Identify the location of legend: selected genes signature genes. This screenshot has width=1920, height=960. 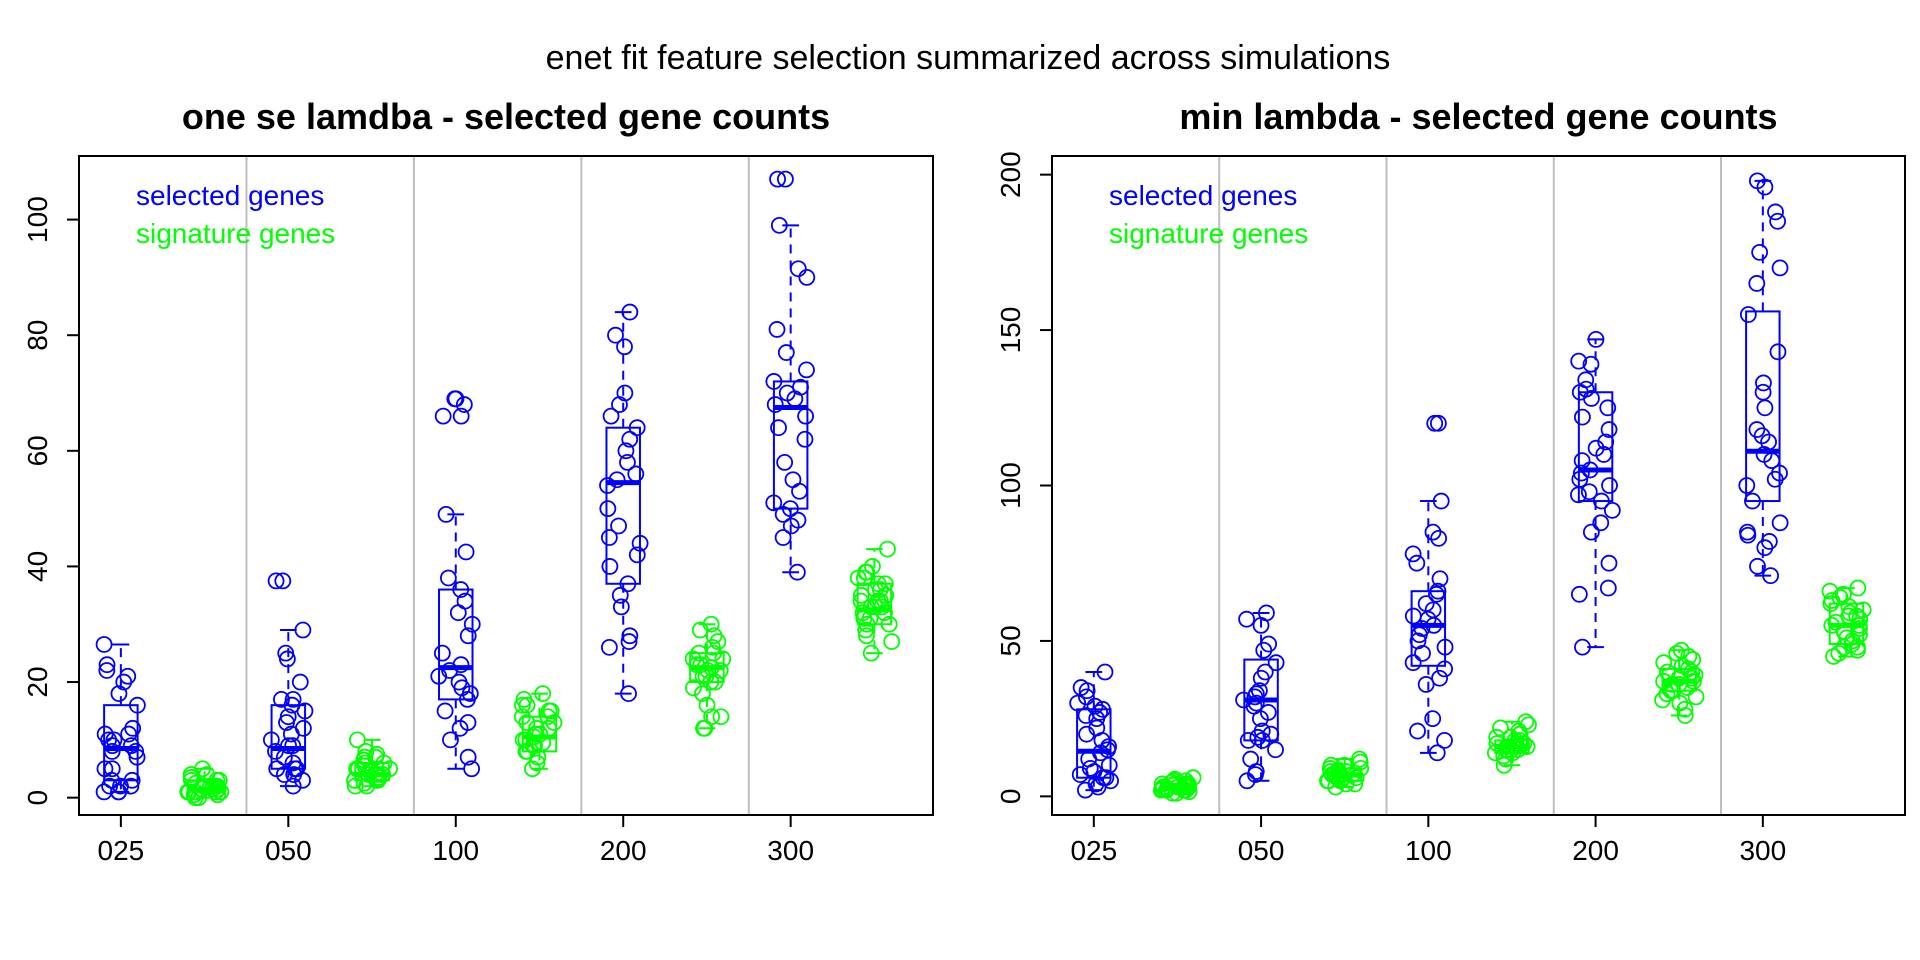
(235, 214).